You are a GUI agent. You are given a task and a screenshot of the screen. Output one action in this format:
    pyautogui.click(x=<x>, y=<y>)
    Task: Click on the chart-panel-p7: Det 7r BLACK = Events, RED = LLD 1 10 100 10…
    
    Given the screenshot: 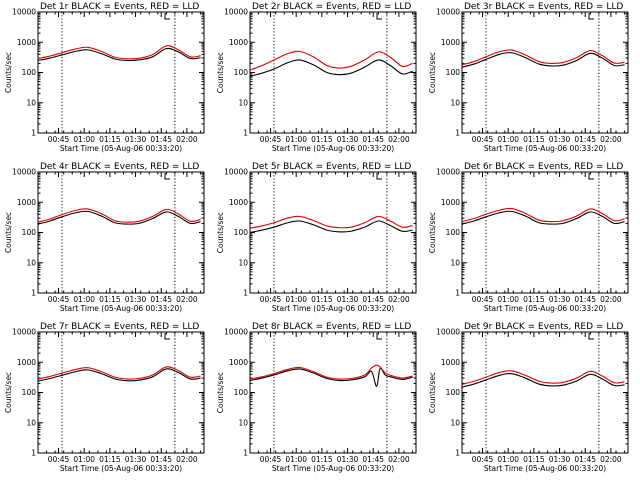 What is the action you would take?
    pyautogui.click(x=104, y=397)
    